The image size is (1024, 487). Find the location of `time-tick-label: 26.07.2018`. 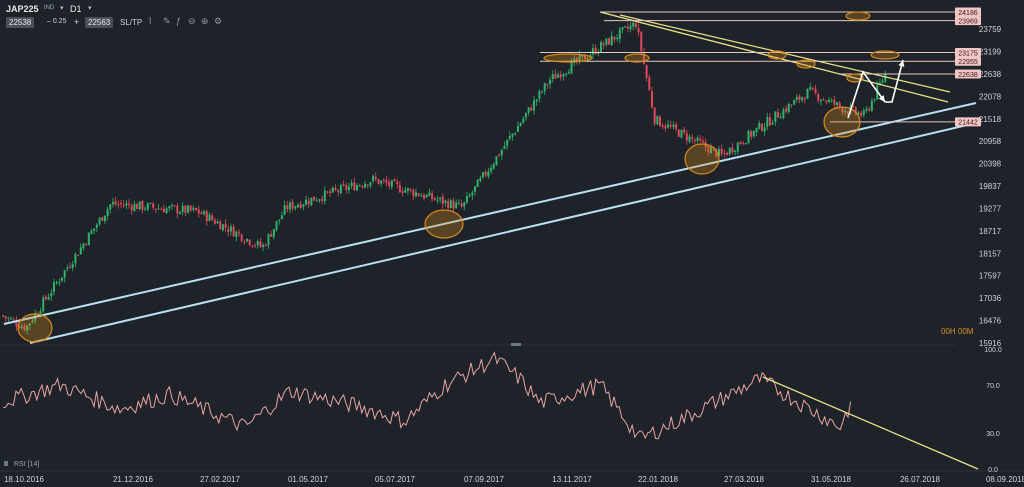

time-tick-label: 26.07.2018 is located at coordinates (920, 479).